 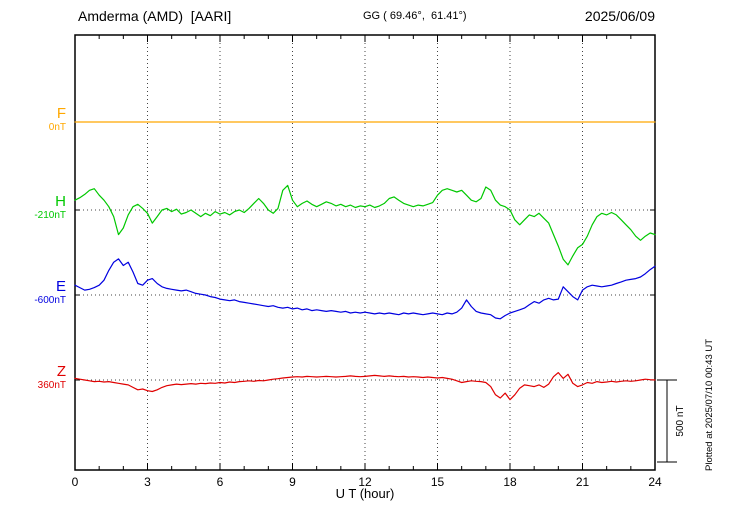 What do you see at coordinates (60, 286) in the screenshot?
I see `component-letter-E: E` at bounding box center [60, 286].